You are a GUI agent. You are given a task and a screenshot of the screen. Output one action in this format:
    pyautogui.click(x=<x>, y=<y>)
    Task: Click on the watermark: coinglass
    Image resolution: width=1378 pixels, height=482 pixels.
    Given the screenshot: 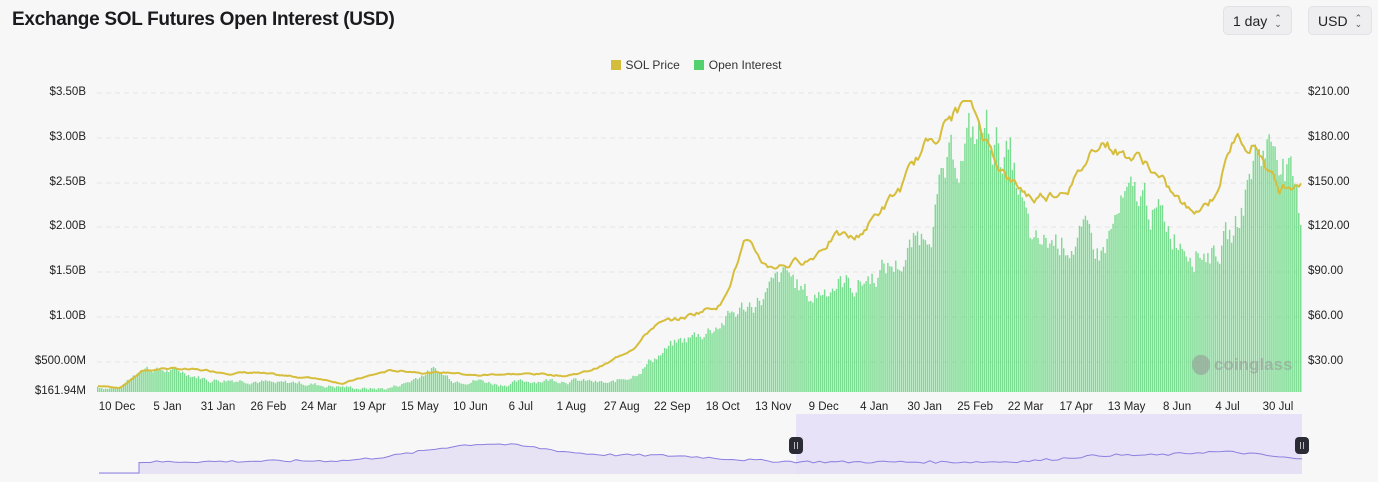 What is the action you would take?
    pyautogui.click(x=1242, y=365)
    